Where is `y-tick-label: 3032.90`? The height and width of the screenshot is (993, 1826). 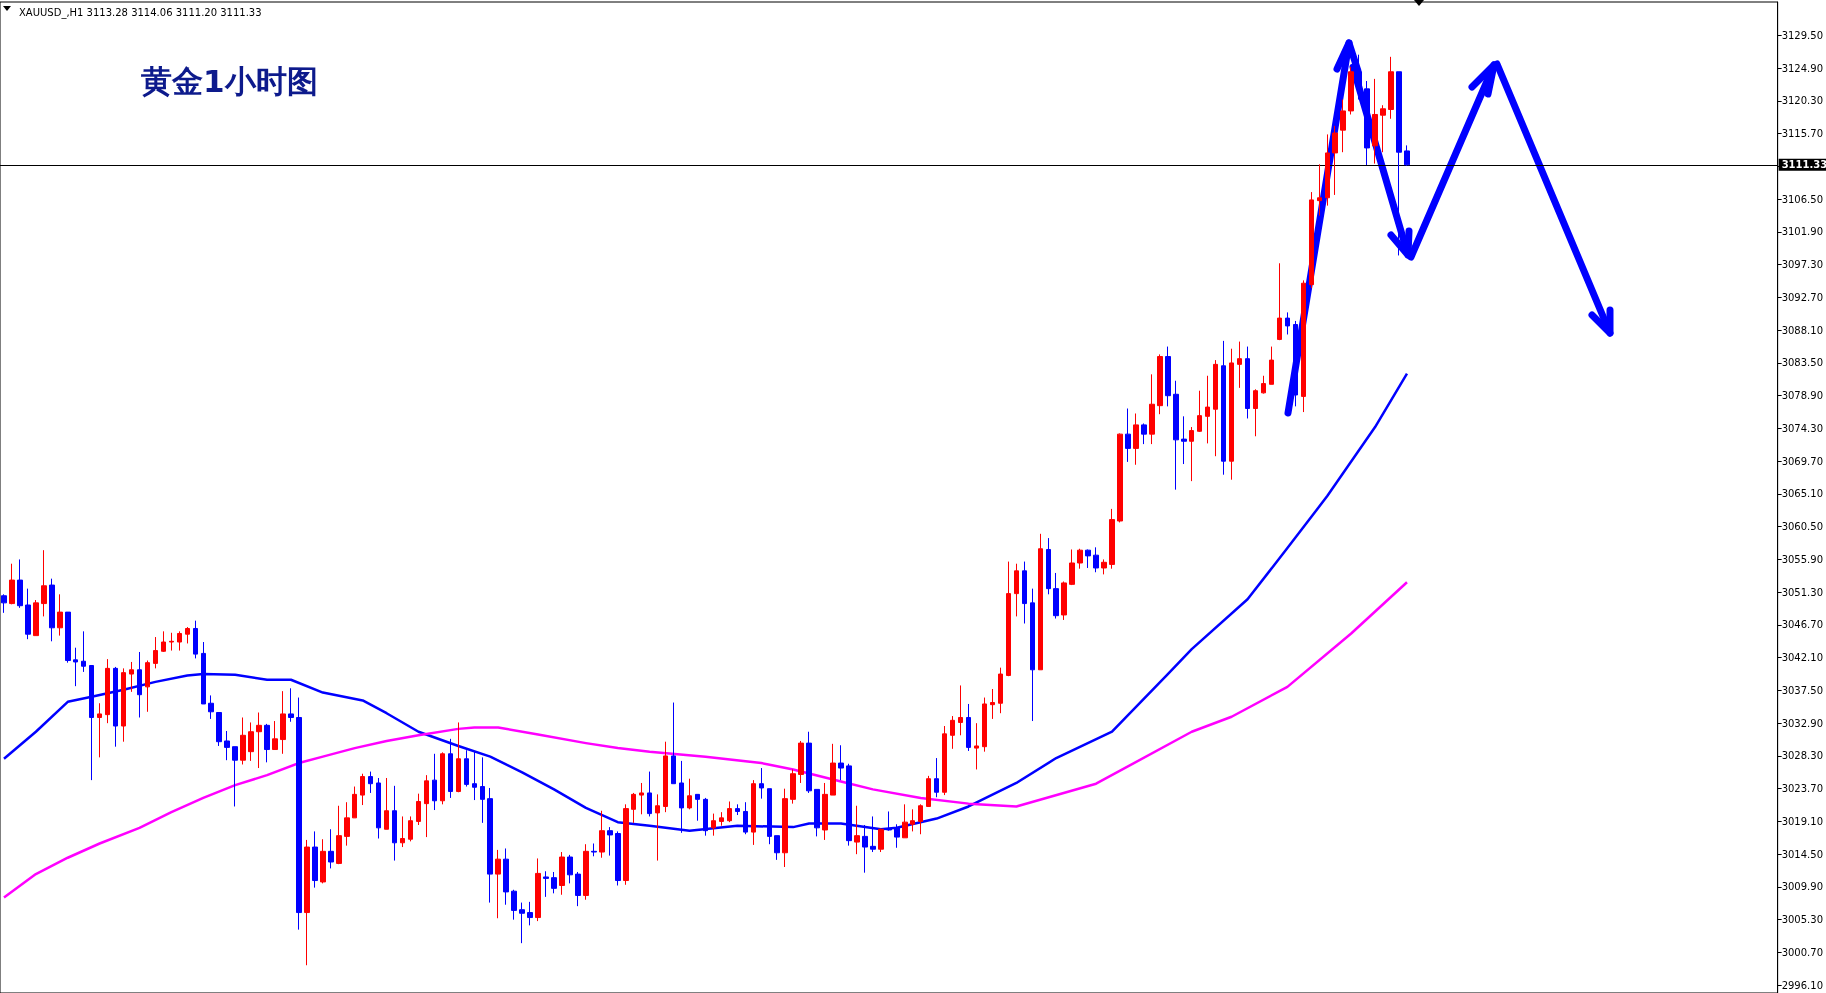 y-tick-label: 3032.90 is located at coordinates (1802, 723).